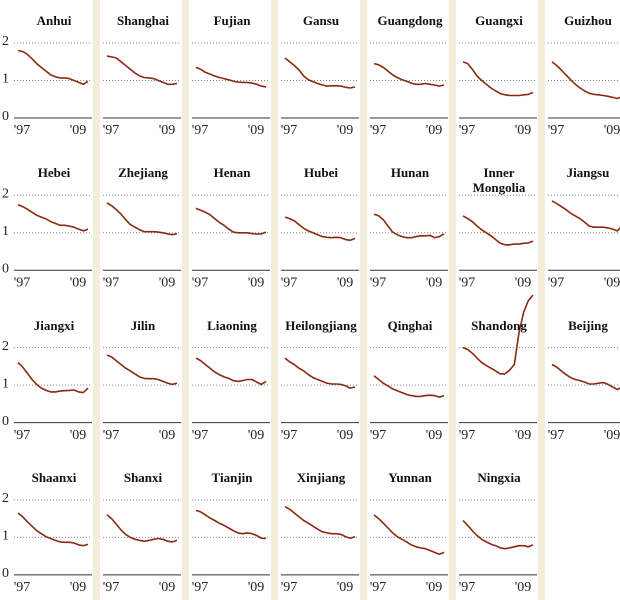 The image size is (620, 600). Describe the element at coordinates (410, 477) in the screenshot. I see `panel-title: Yunnan` at that location.